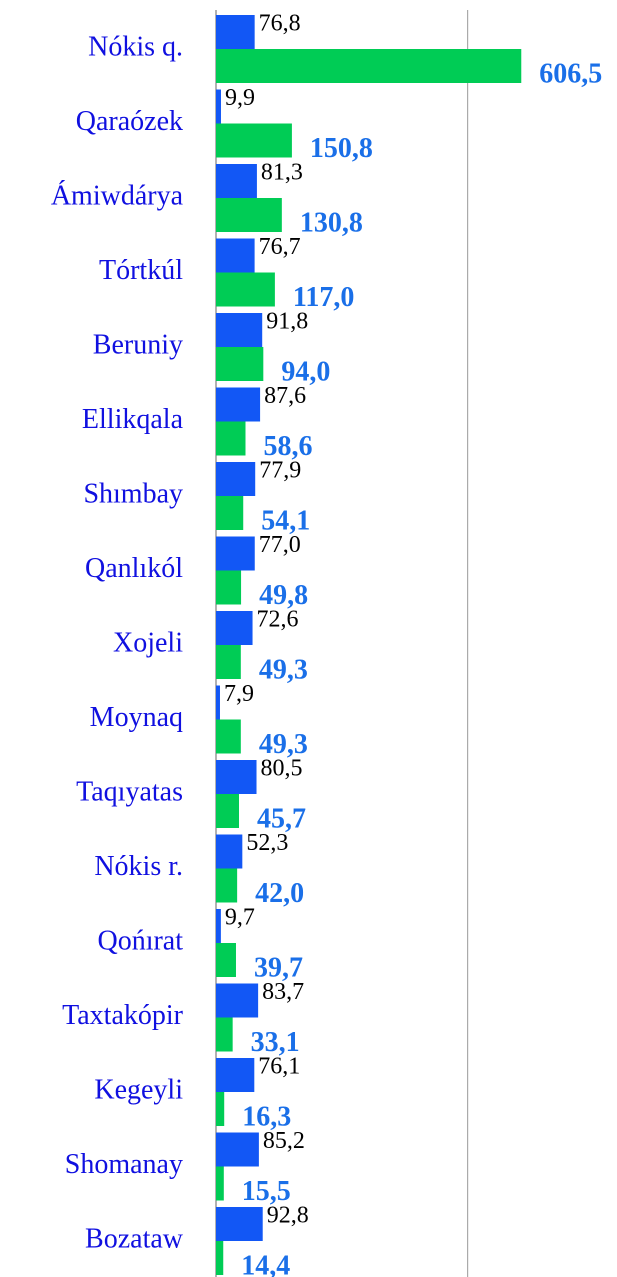 Image resolution: width=617 pixels, height=1277 pixels. Describe the element at coordinates (323, 297) in the screenshot. I see `value-label: 117,0` at that location.